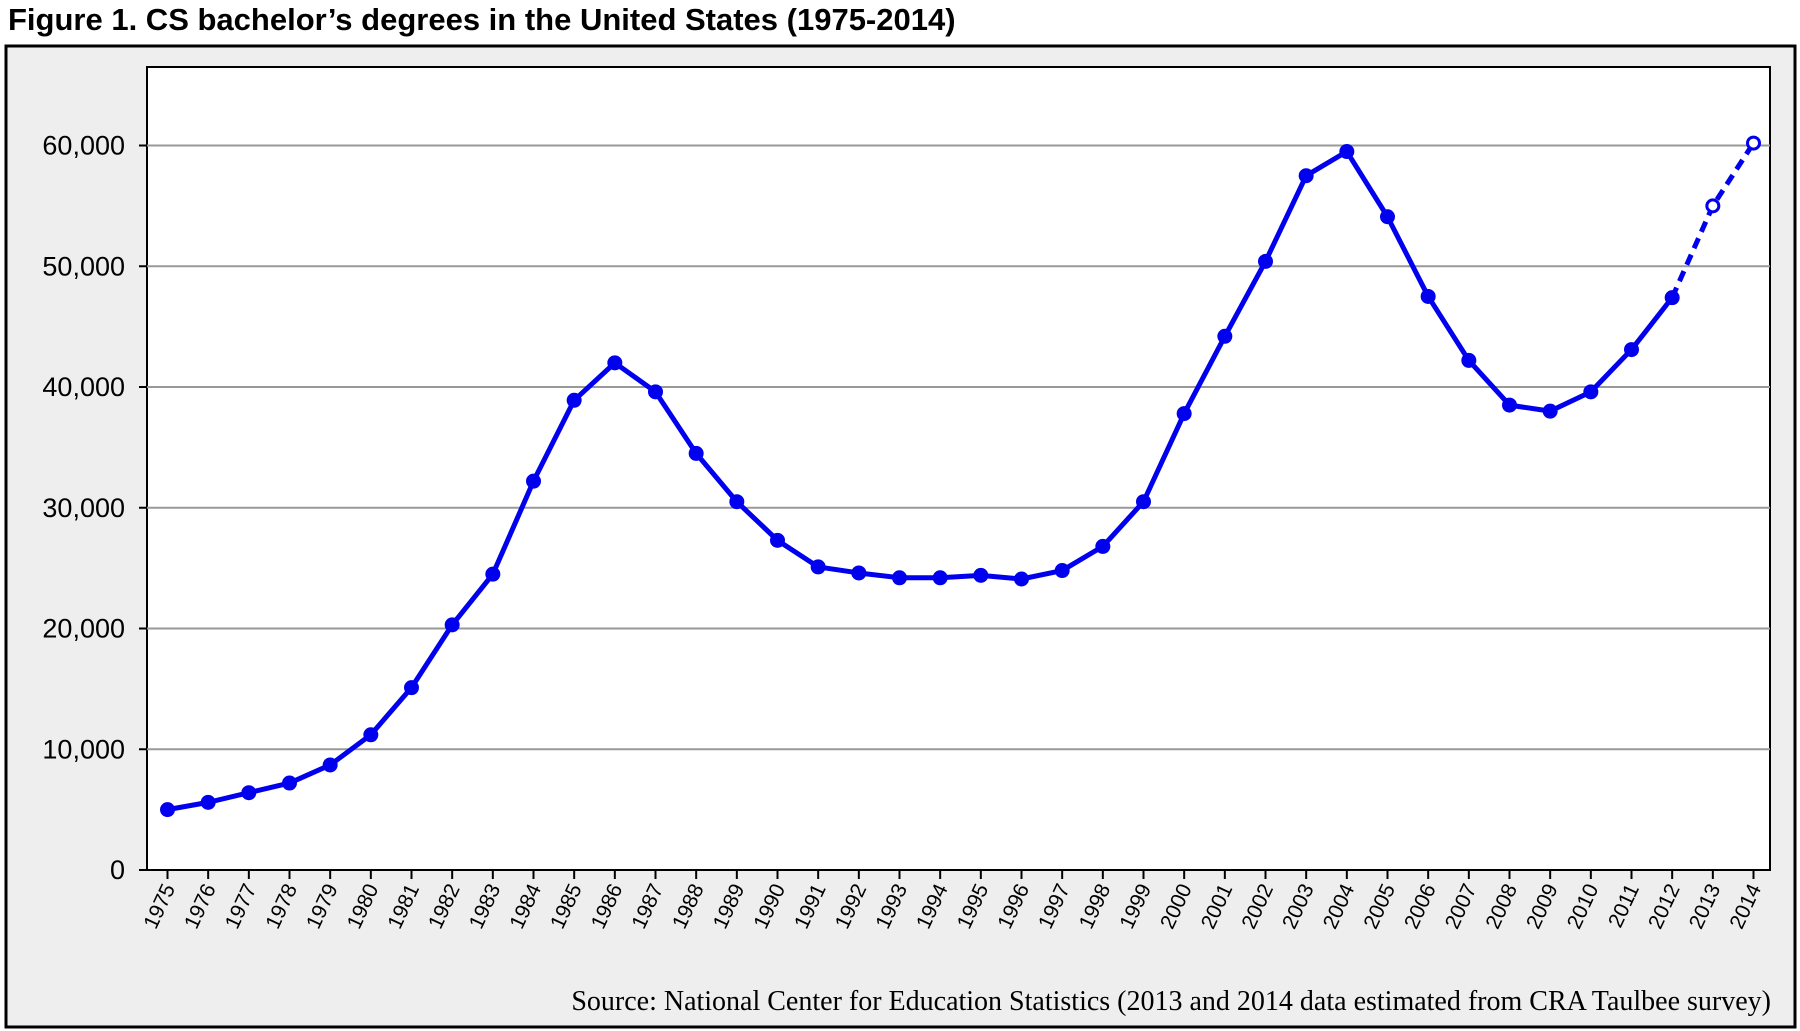 This screenshot has width=1800, height=1031. Describe the element at coordinates (117, 870) in the screenshot. I see `y-tick-label: 0` at that location.